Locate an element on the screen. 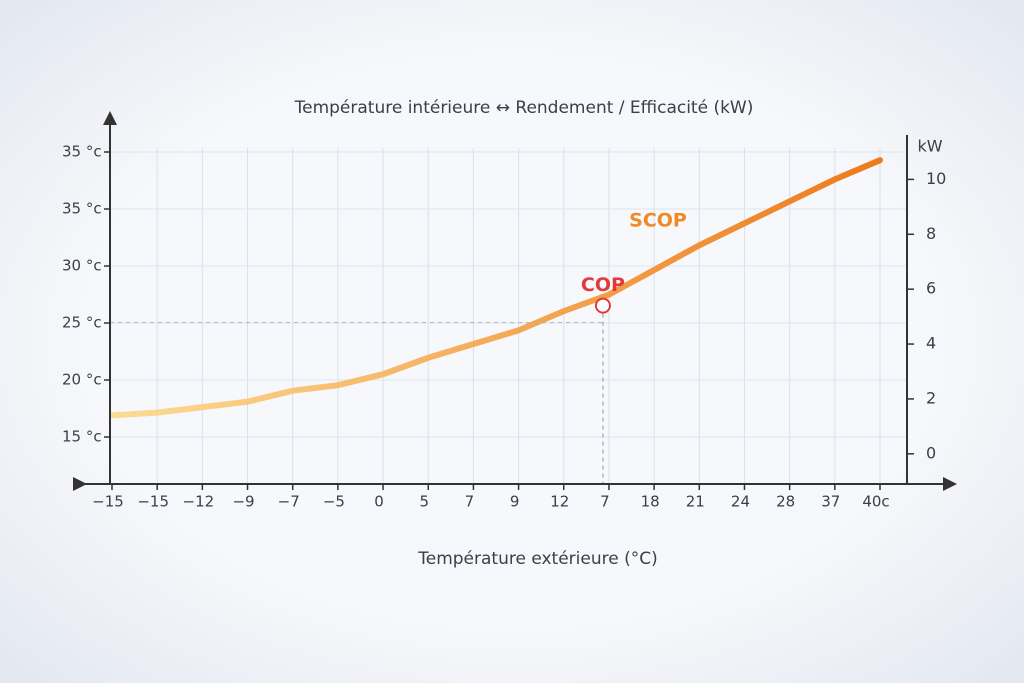  y2-tick-label: 4 is located at coordinates (931, 343).